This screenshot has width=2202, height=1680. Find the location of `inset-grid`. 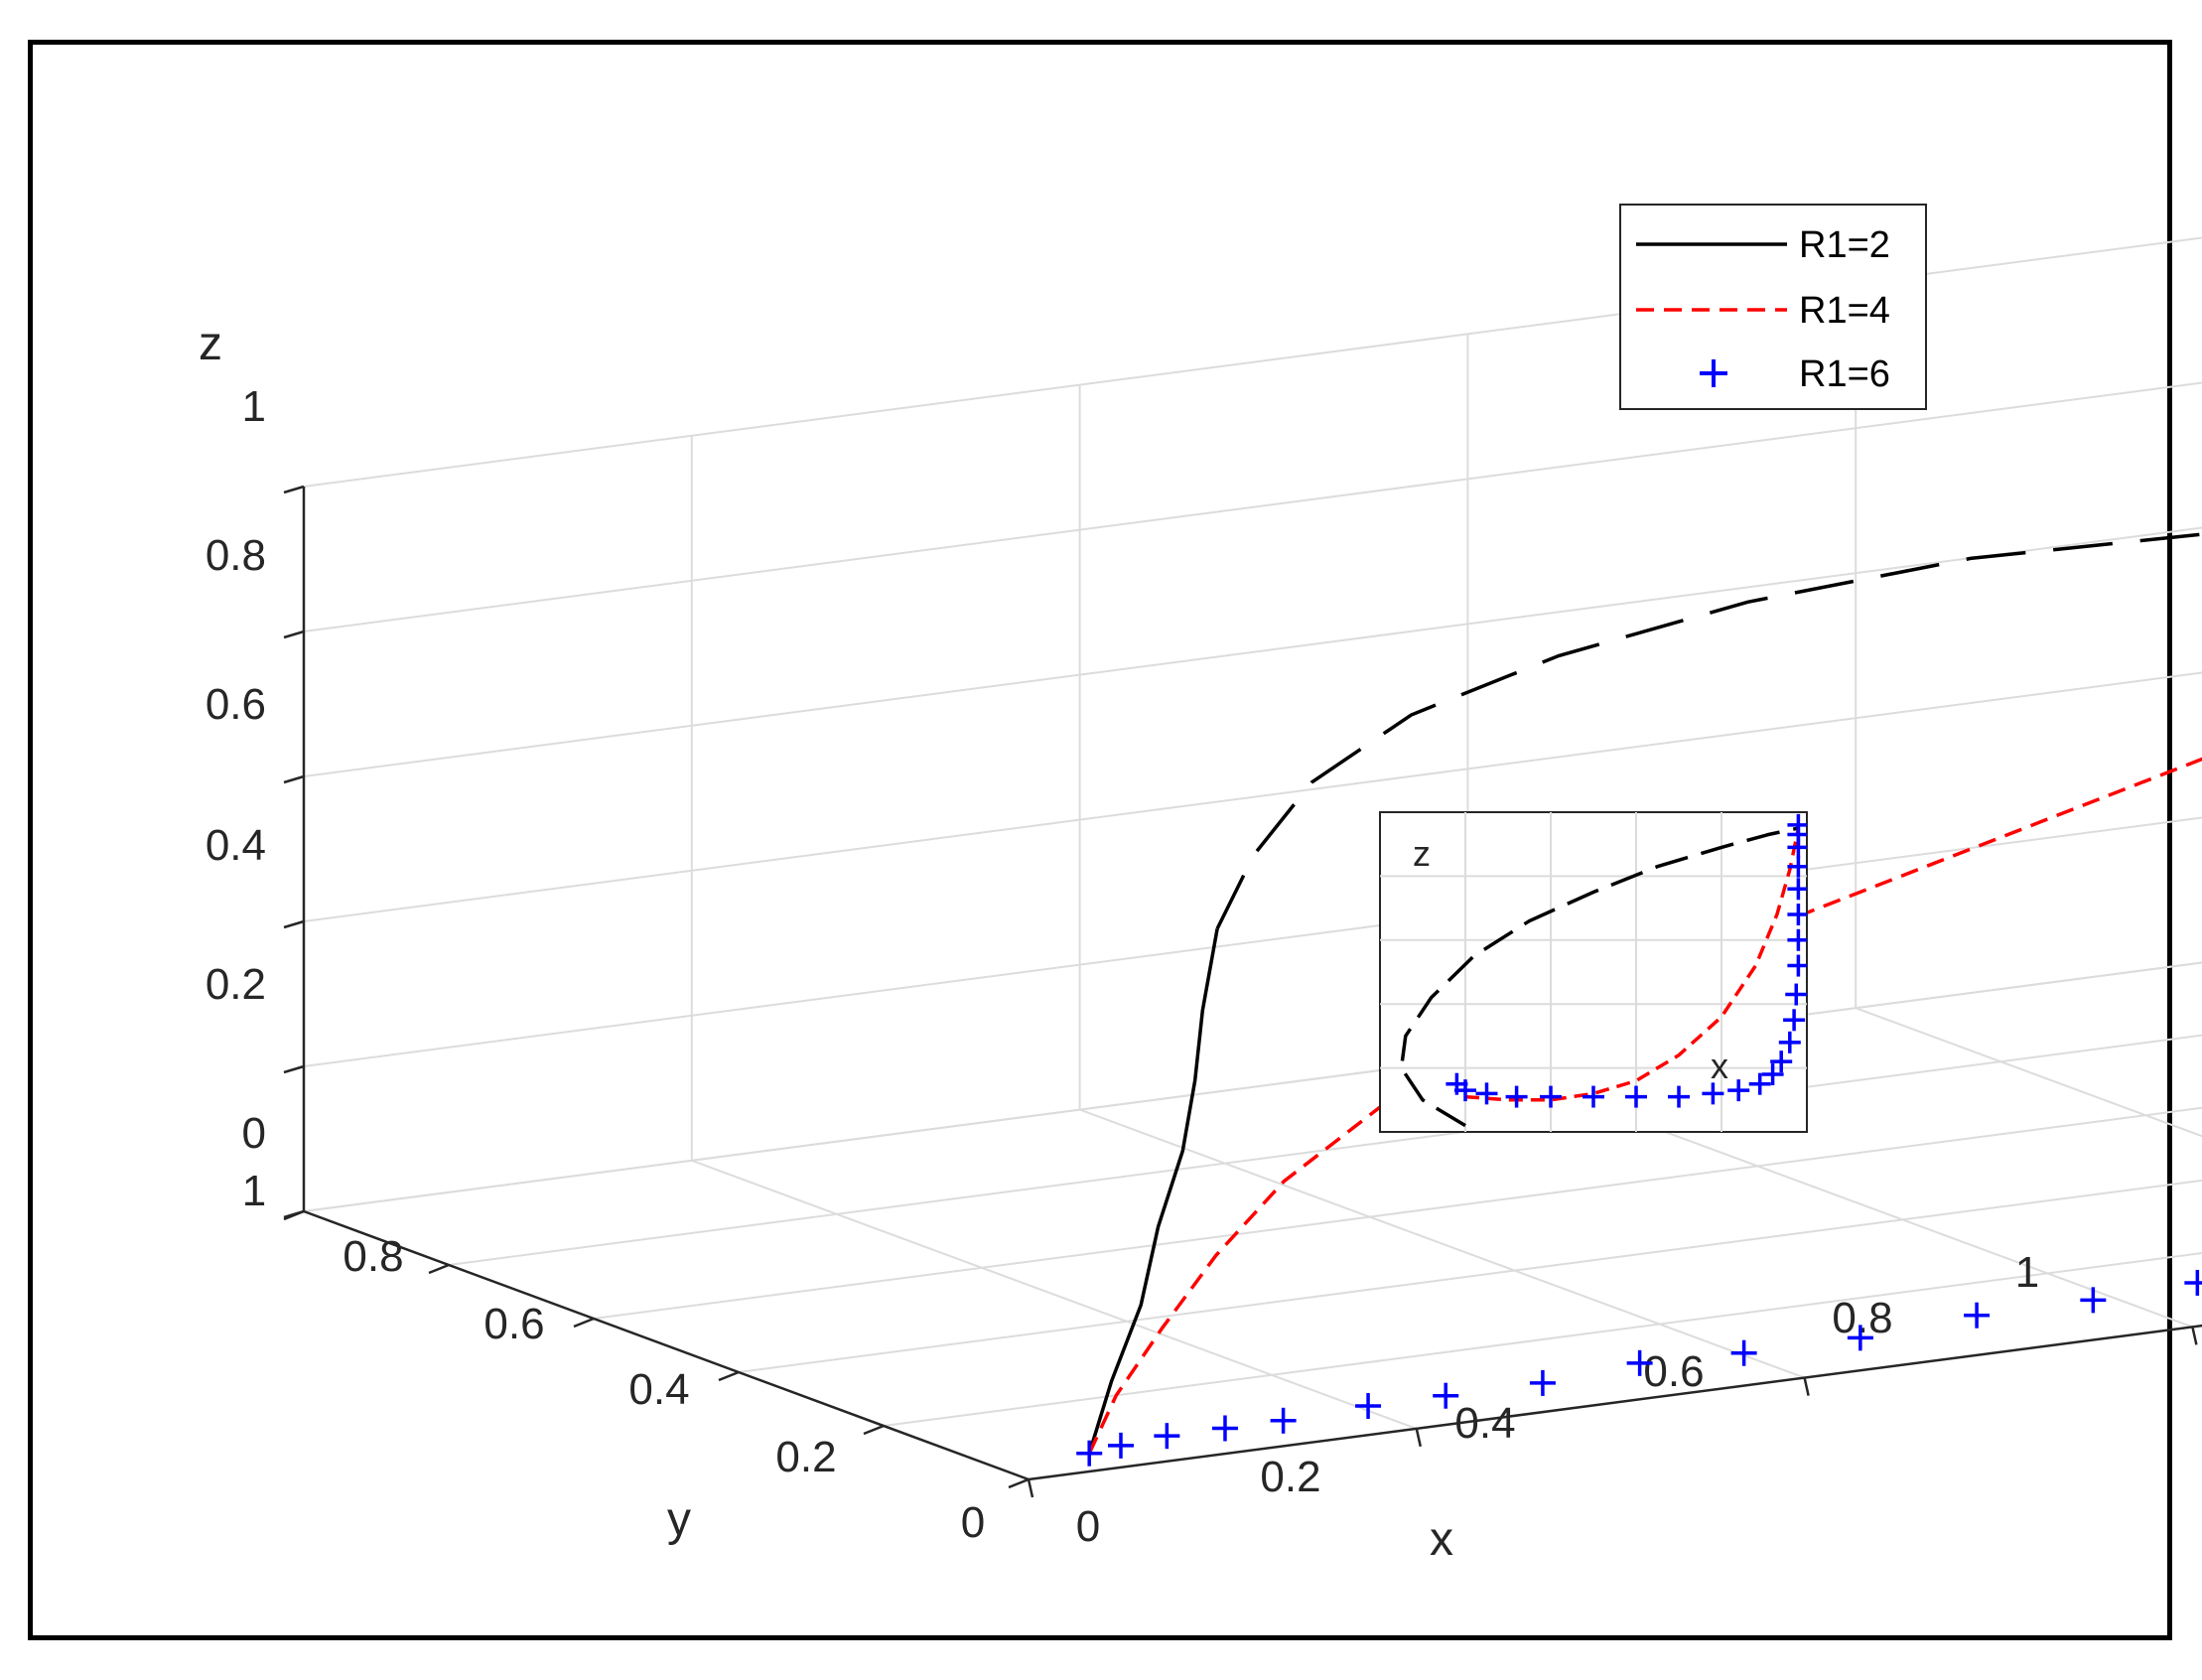

inset-grid is located at coordinates (1593, 972).